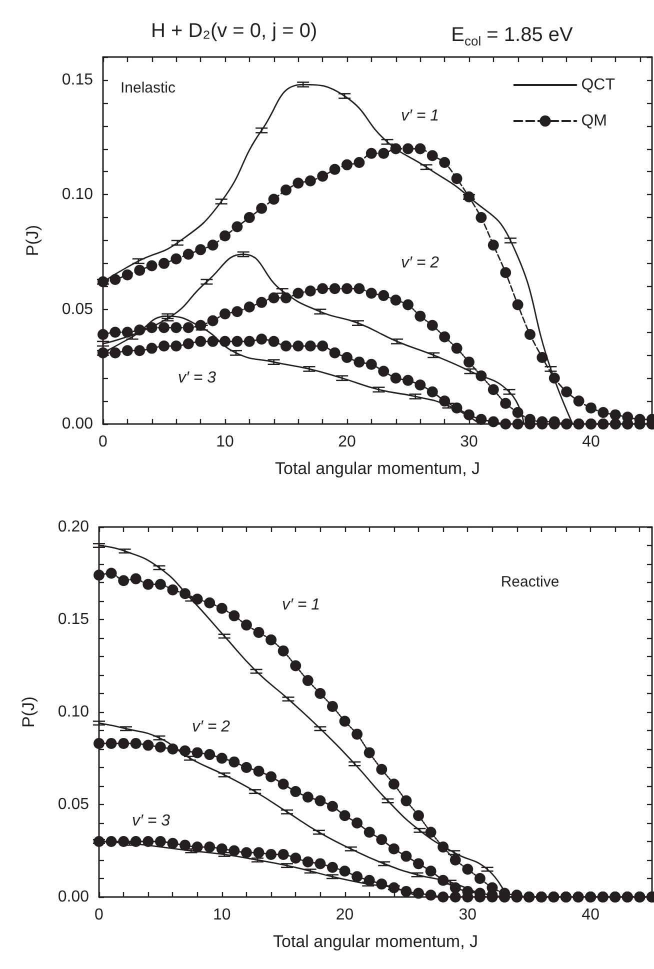 This screenshot has height=969, width=654. Describe the element at coordinates (148, 88) in the screenshot. I see `annotation: Inelastic` at that location.